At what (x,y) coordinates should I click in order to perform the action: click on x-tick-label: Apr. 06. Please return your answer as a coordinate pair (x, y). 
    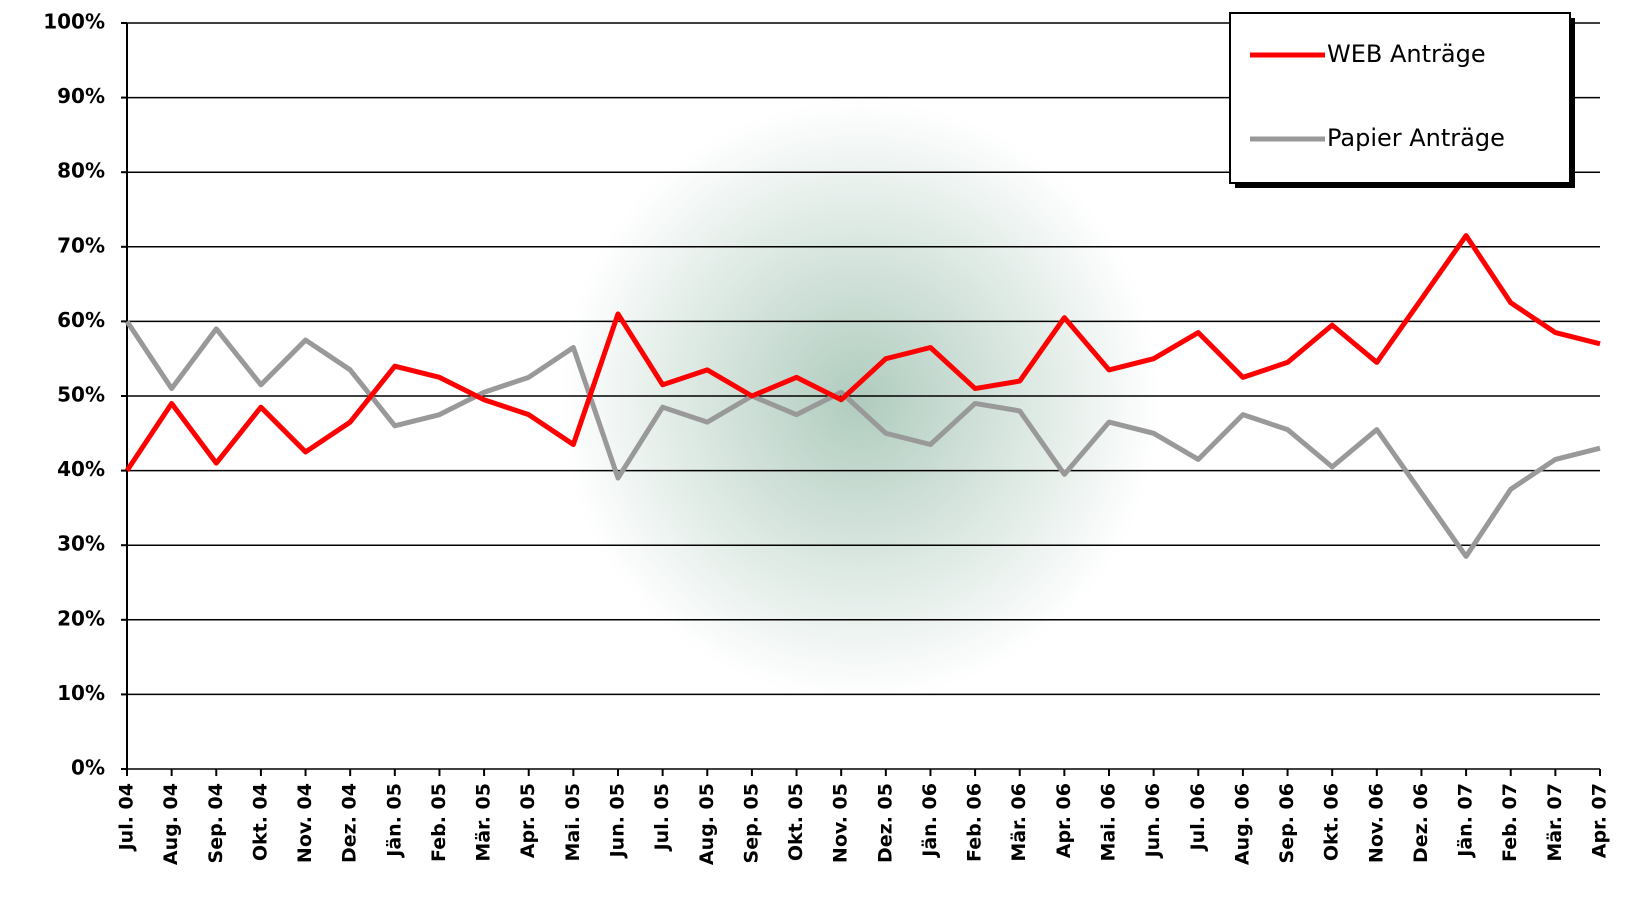
    Looking at the image, I should click on (1064, 820).